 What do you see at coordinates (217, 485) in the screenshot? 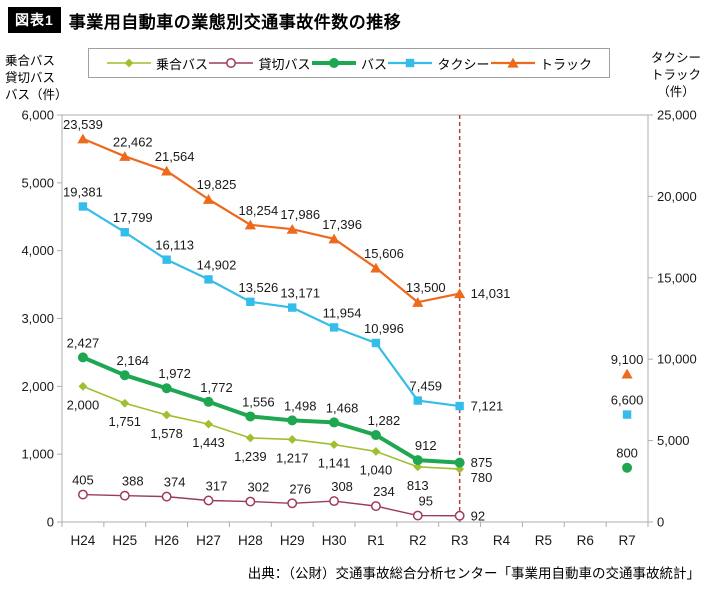
I see `data-label: 317` at bounding box center [217, 485].